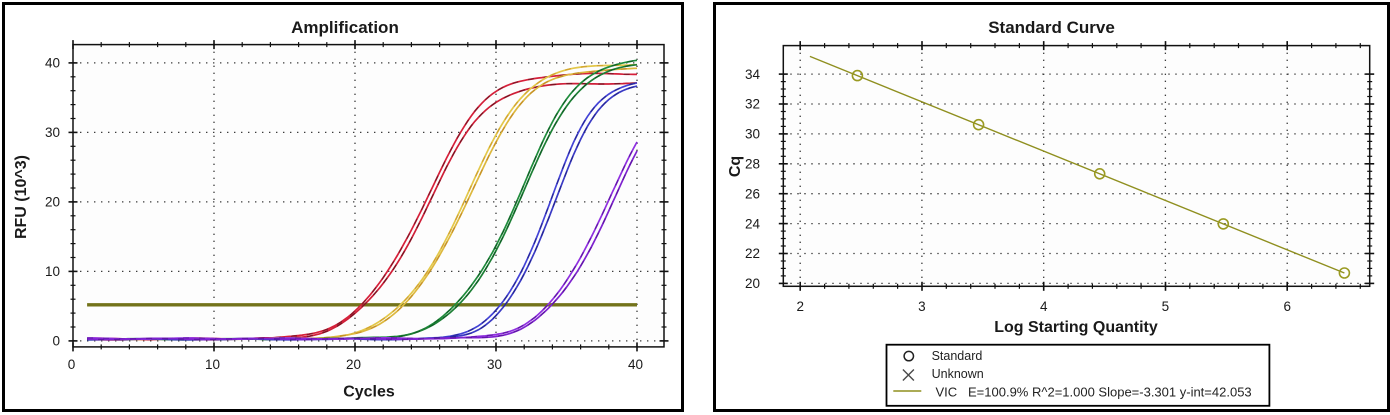  What do you see at coordinates (957, 356) in the screenshot?
I see `svg-text: Standard` at bounding box center [957, 356].